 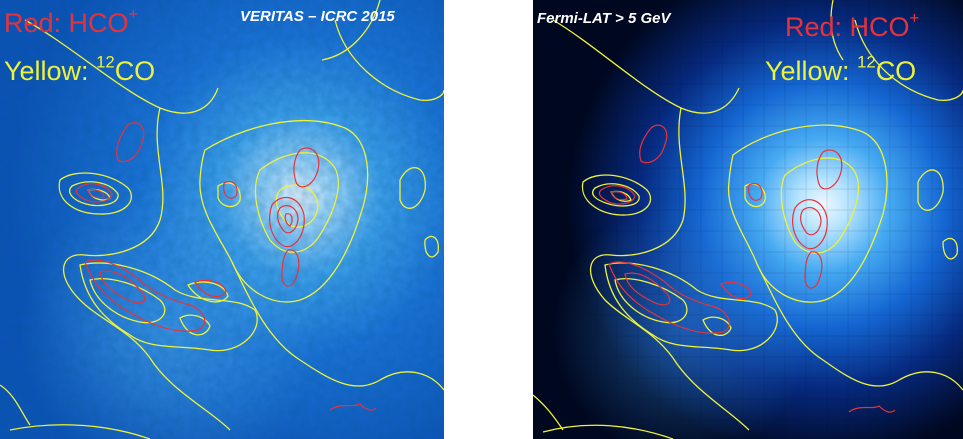 I want to click on hco-legend-fermi: Red: HCO+, so click(x=852, y=26).